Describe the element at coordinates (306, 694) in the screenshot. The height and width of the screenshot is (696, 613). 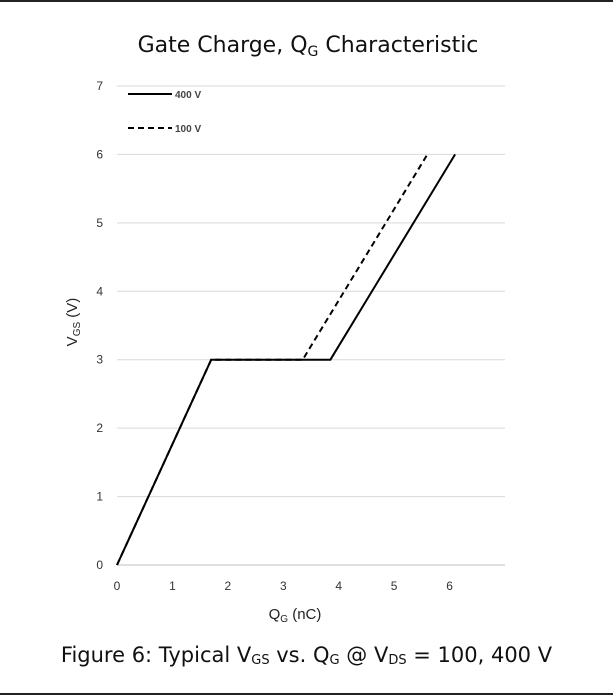
I see `bottom-rule` at that location.